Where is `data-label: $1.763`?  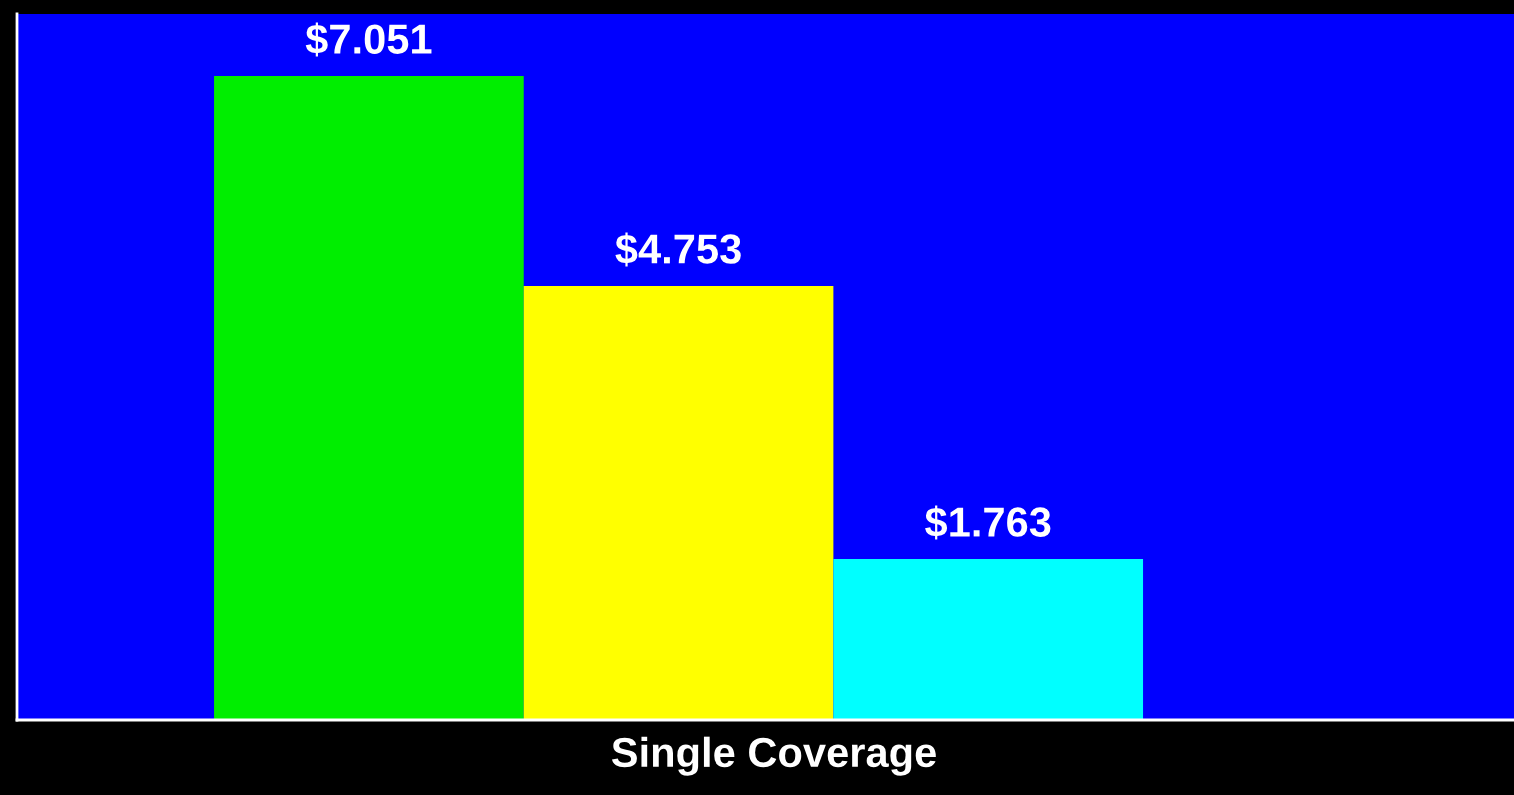
data-label: $1.763 is located at coordinates (988, 522).